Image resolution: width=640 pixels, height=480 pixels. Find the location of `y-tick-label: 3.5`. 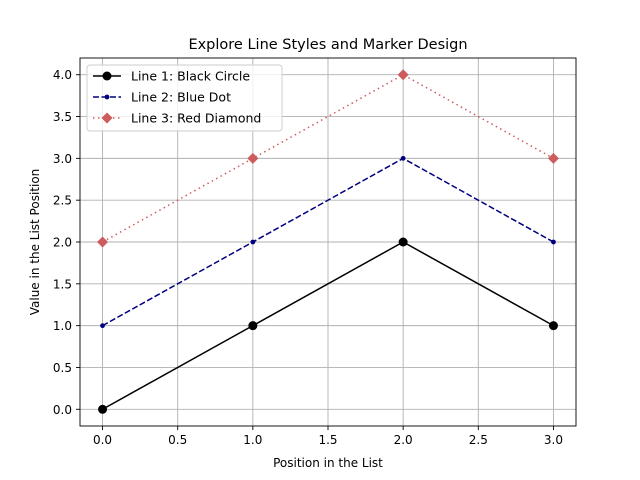

y-tick-label: 3.5 is located at coordinates (62, 117).